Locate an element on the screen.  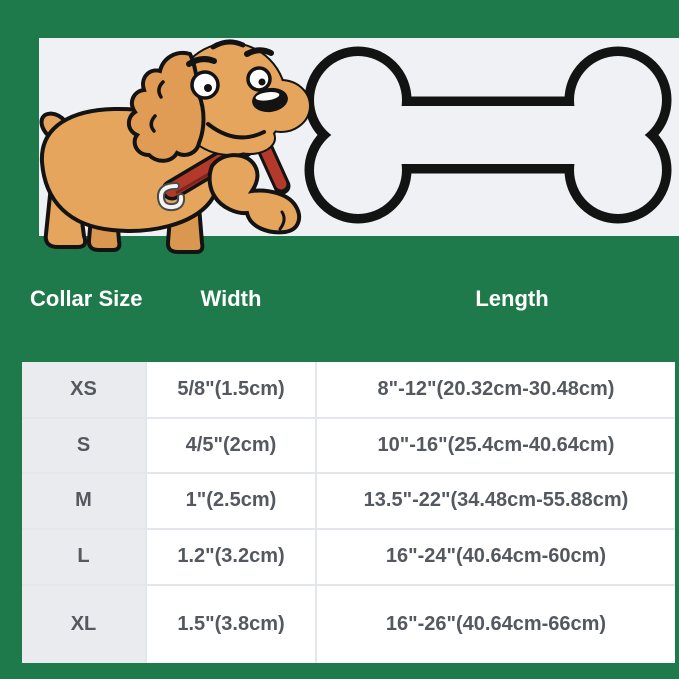
width-cell: 4/5"(2cm) is located at coordinates (231, 445).